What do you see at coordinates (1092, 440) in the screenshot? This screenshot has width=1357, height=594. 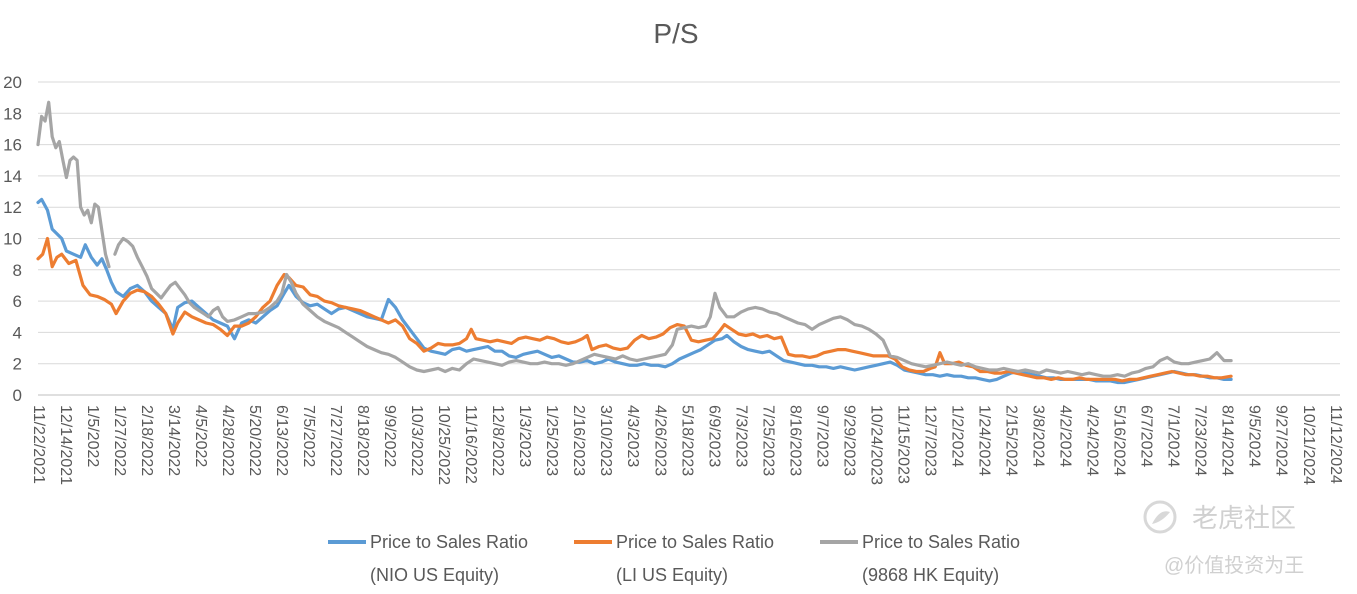 I see `x-tick-label: 4/24/2024` at bounding box center [1092, 440].